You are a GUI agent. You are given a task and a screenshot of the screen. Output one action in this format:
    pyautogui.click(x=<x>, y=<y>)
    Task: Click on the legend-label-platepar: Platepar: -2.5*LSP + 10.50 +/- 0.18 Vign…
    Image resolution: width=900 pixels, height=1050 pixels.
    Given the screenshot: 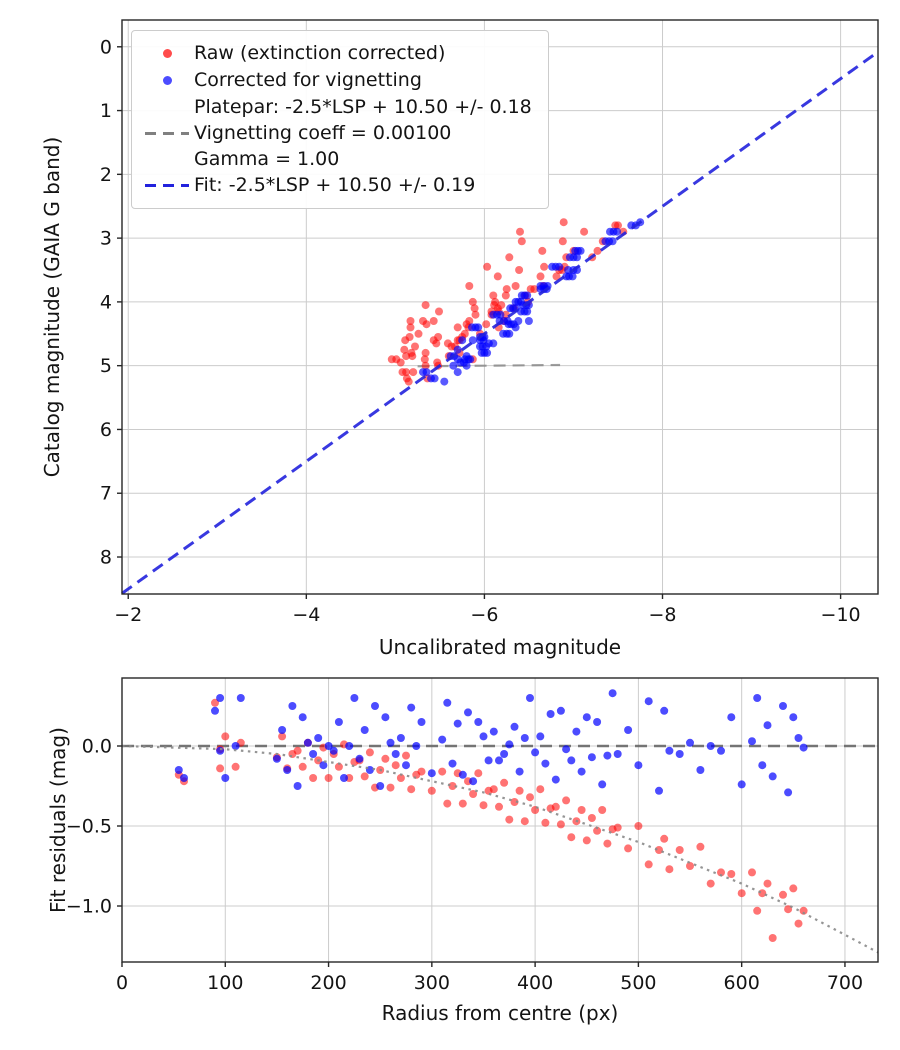 What is the action you would take?
    pyautogui.click(x=363, y=133)
    